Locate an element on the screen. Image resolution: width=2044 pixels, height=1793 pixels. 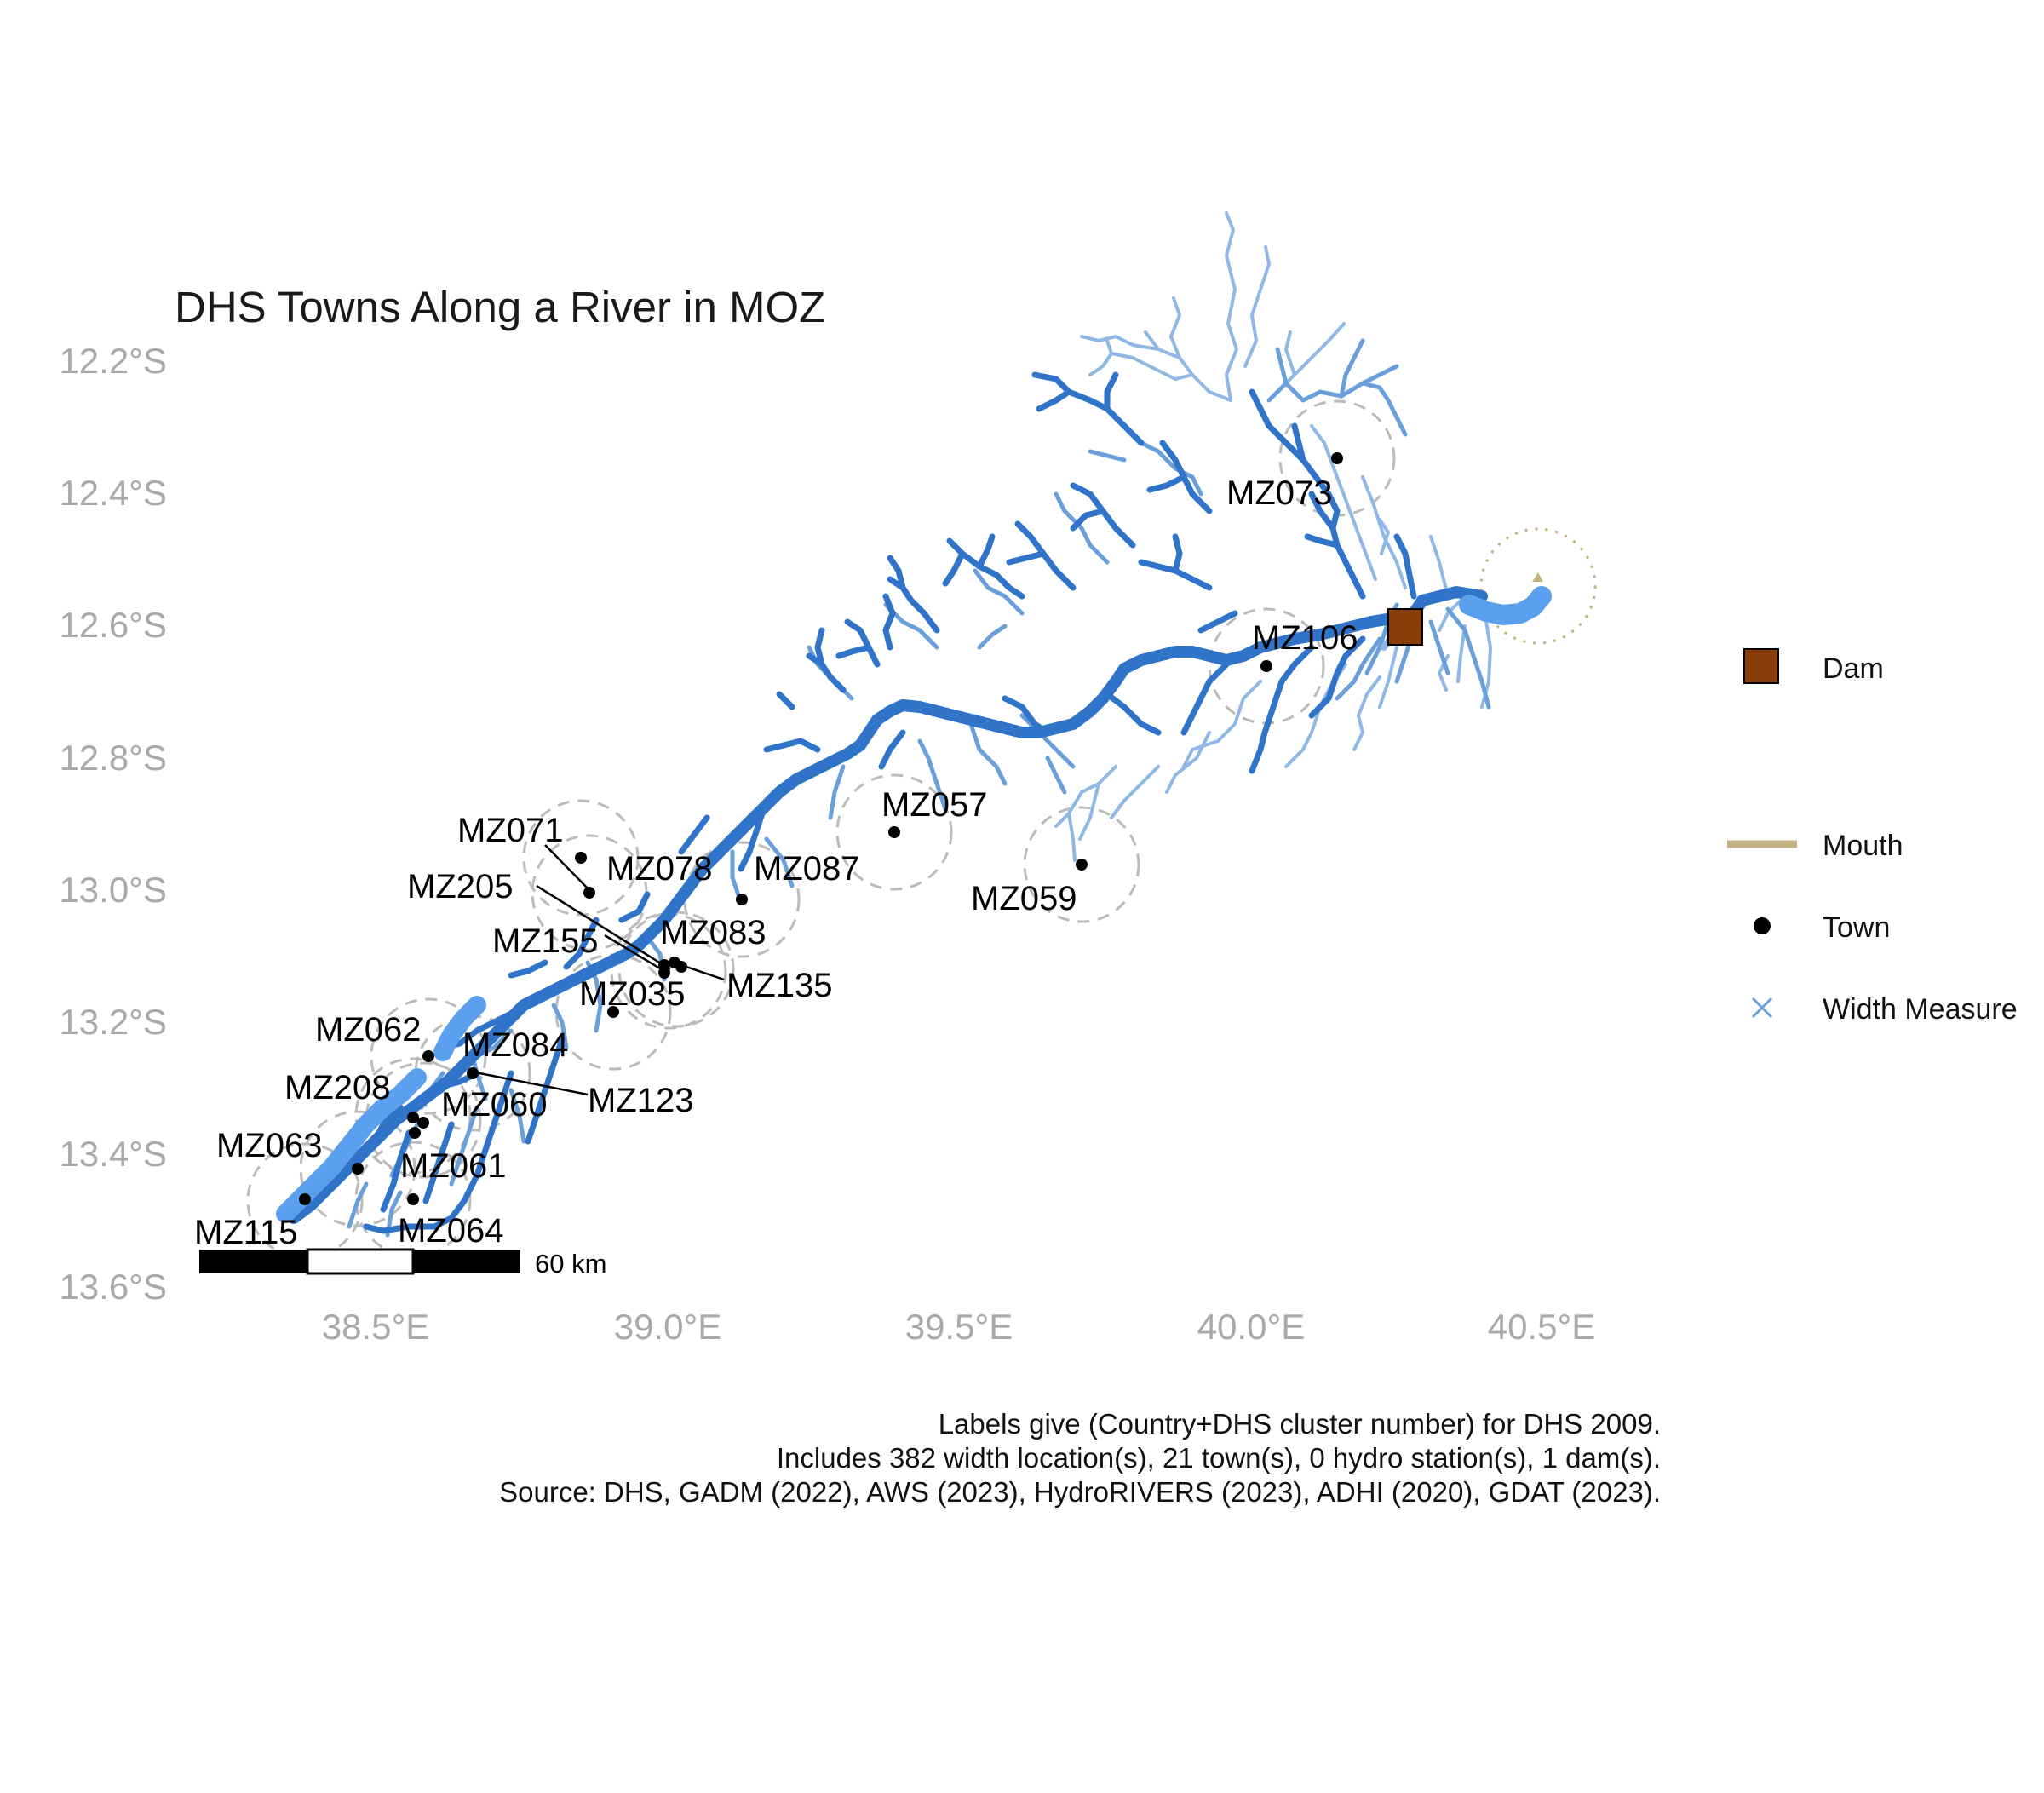
x-tick-label: 39.0°E is located at coordinates (668, 1327).